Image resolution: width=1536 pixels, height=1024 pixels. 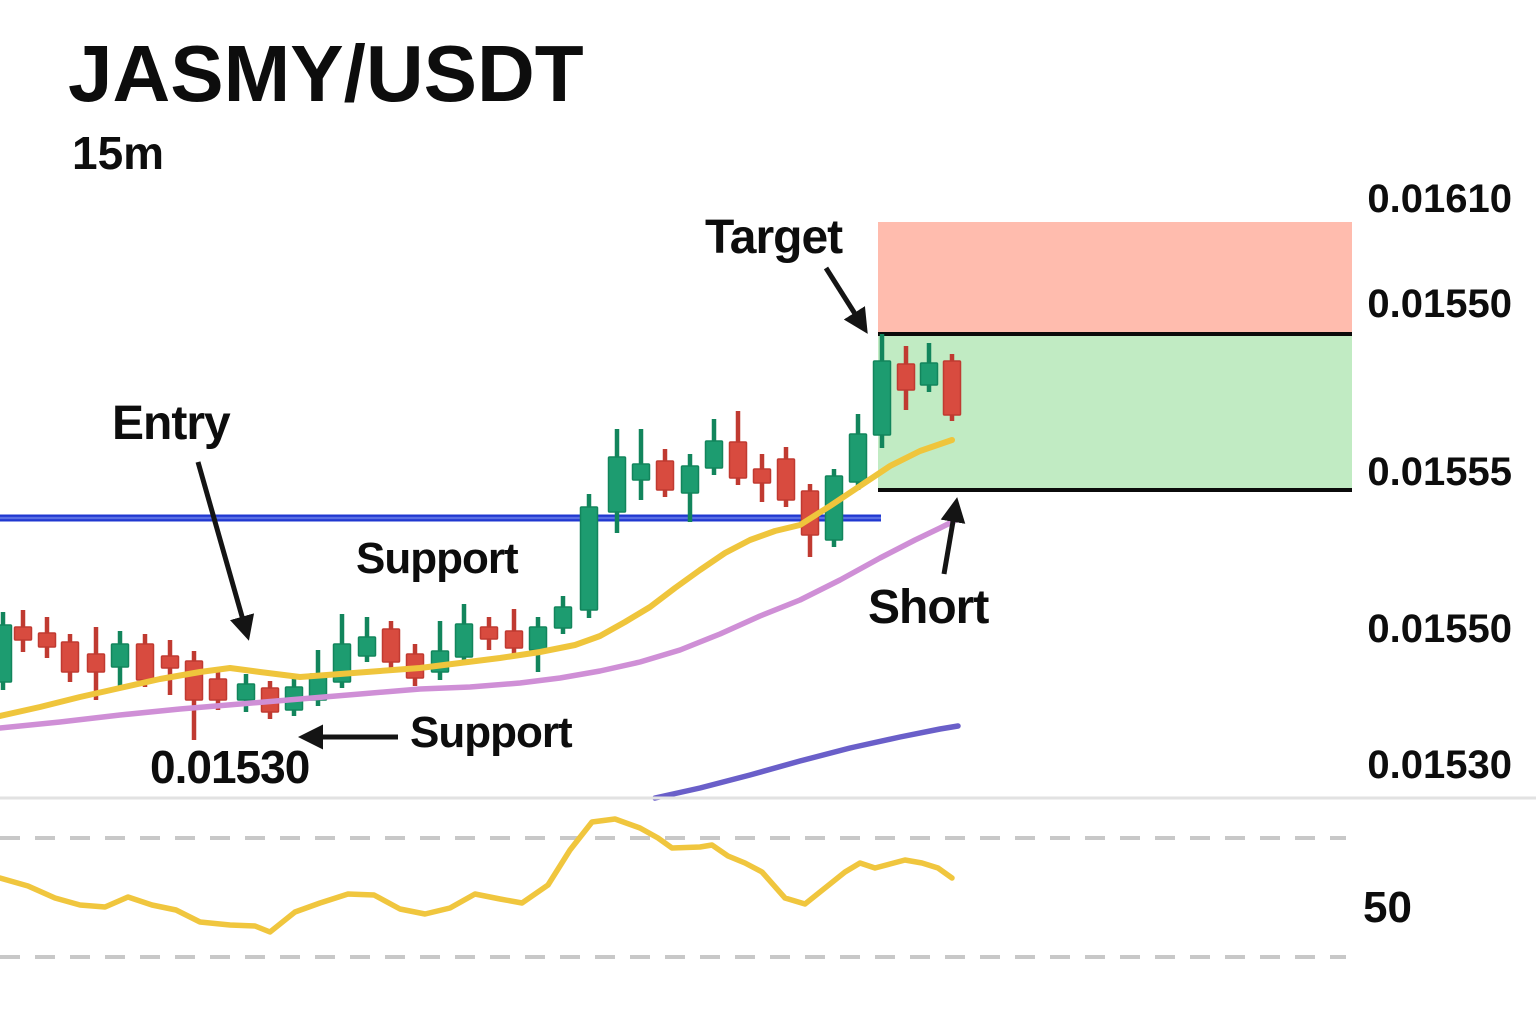 I want to click on rsi-midline-label: 50, so click(x=1387, y=907).